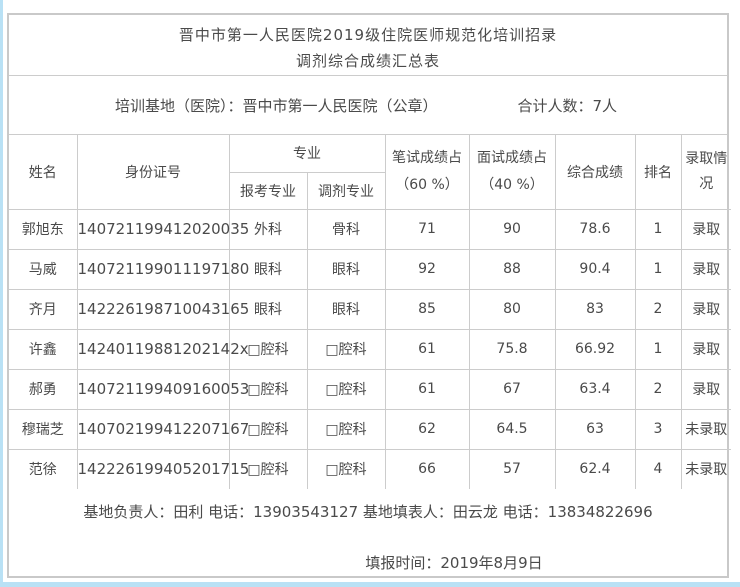  I want to click on cell-interview-score: 90, so click(512, 229).